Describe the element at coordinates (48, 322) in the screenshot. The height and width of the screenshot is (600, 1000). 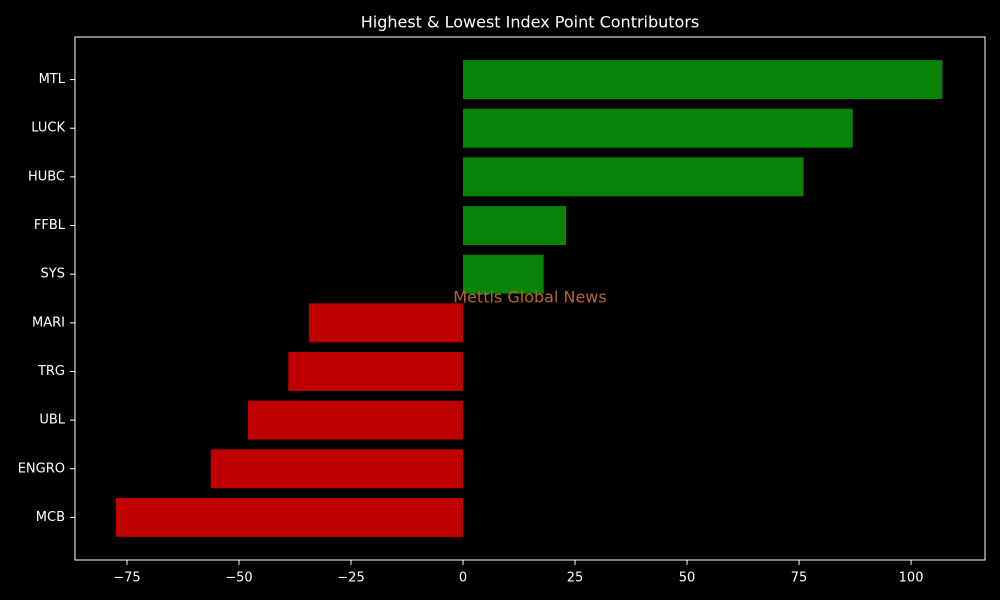
I see `y-tick-label: MARI` at that location.